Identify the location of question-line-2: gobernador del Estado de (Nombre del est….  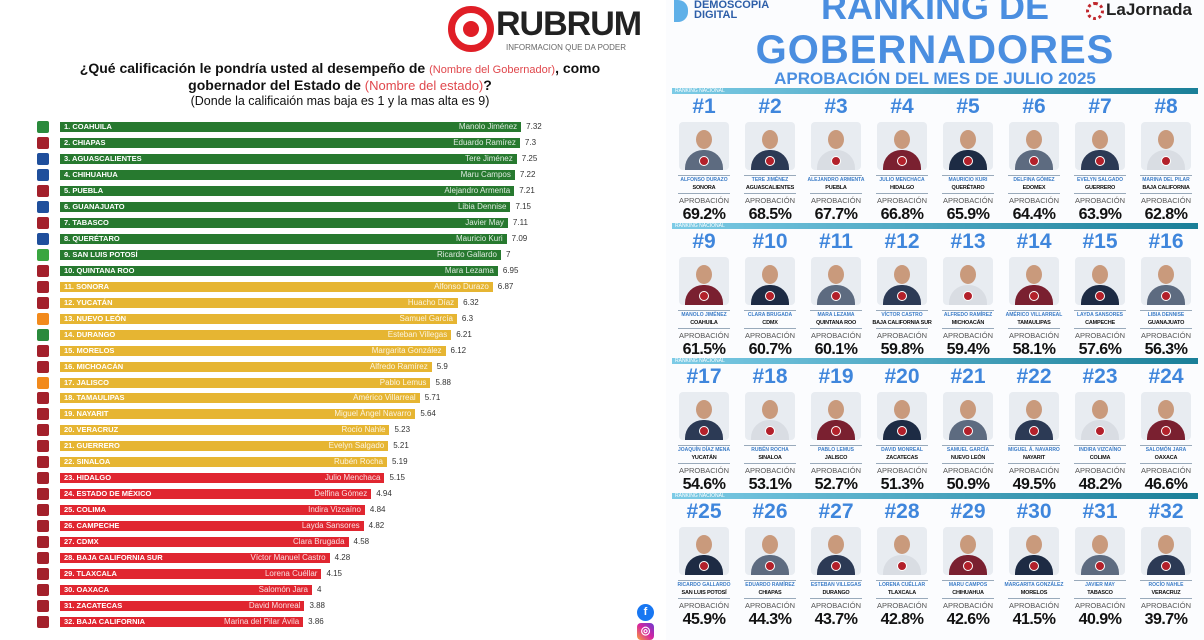
(340, 85).